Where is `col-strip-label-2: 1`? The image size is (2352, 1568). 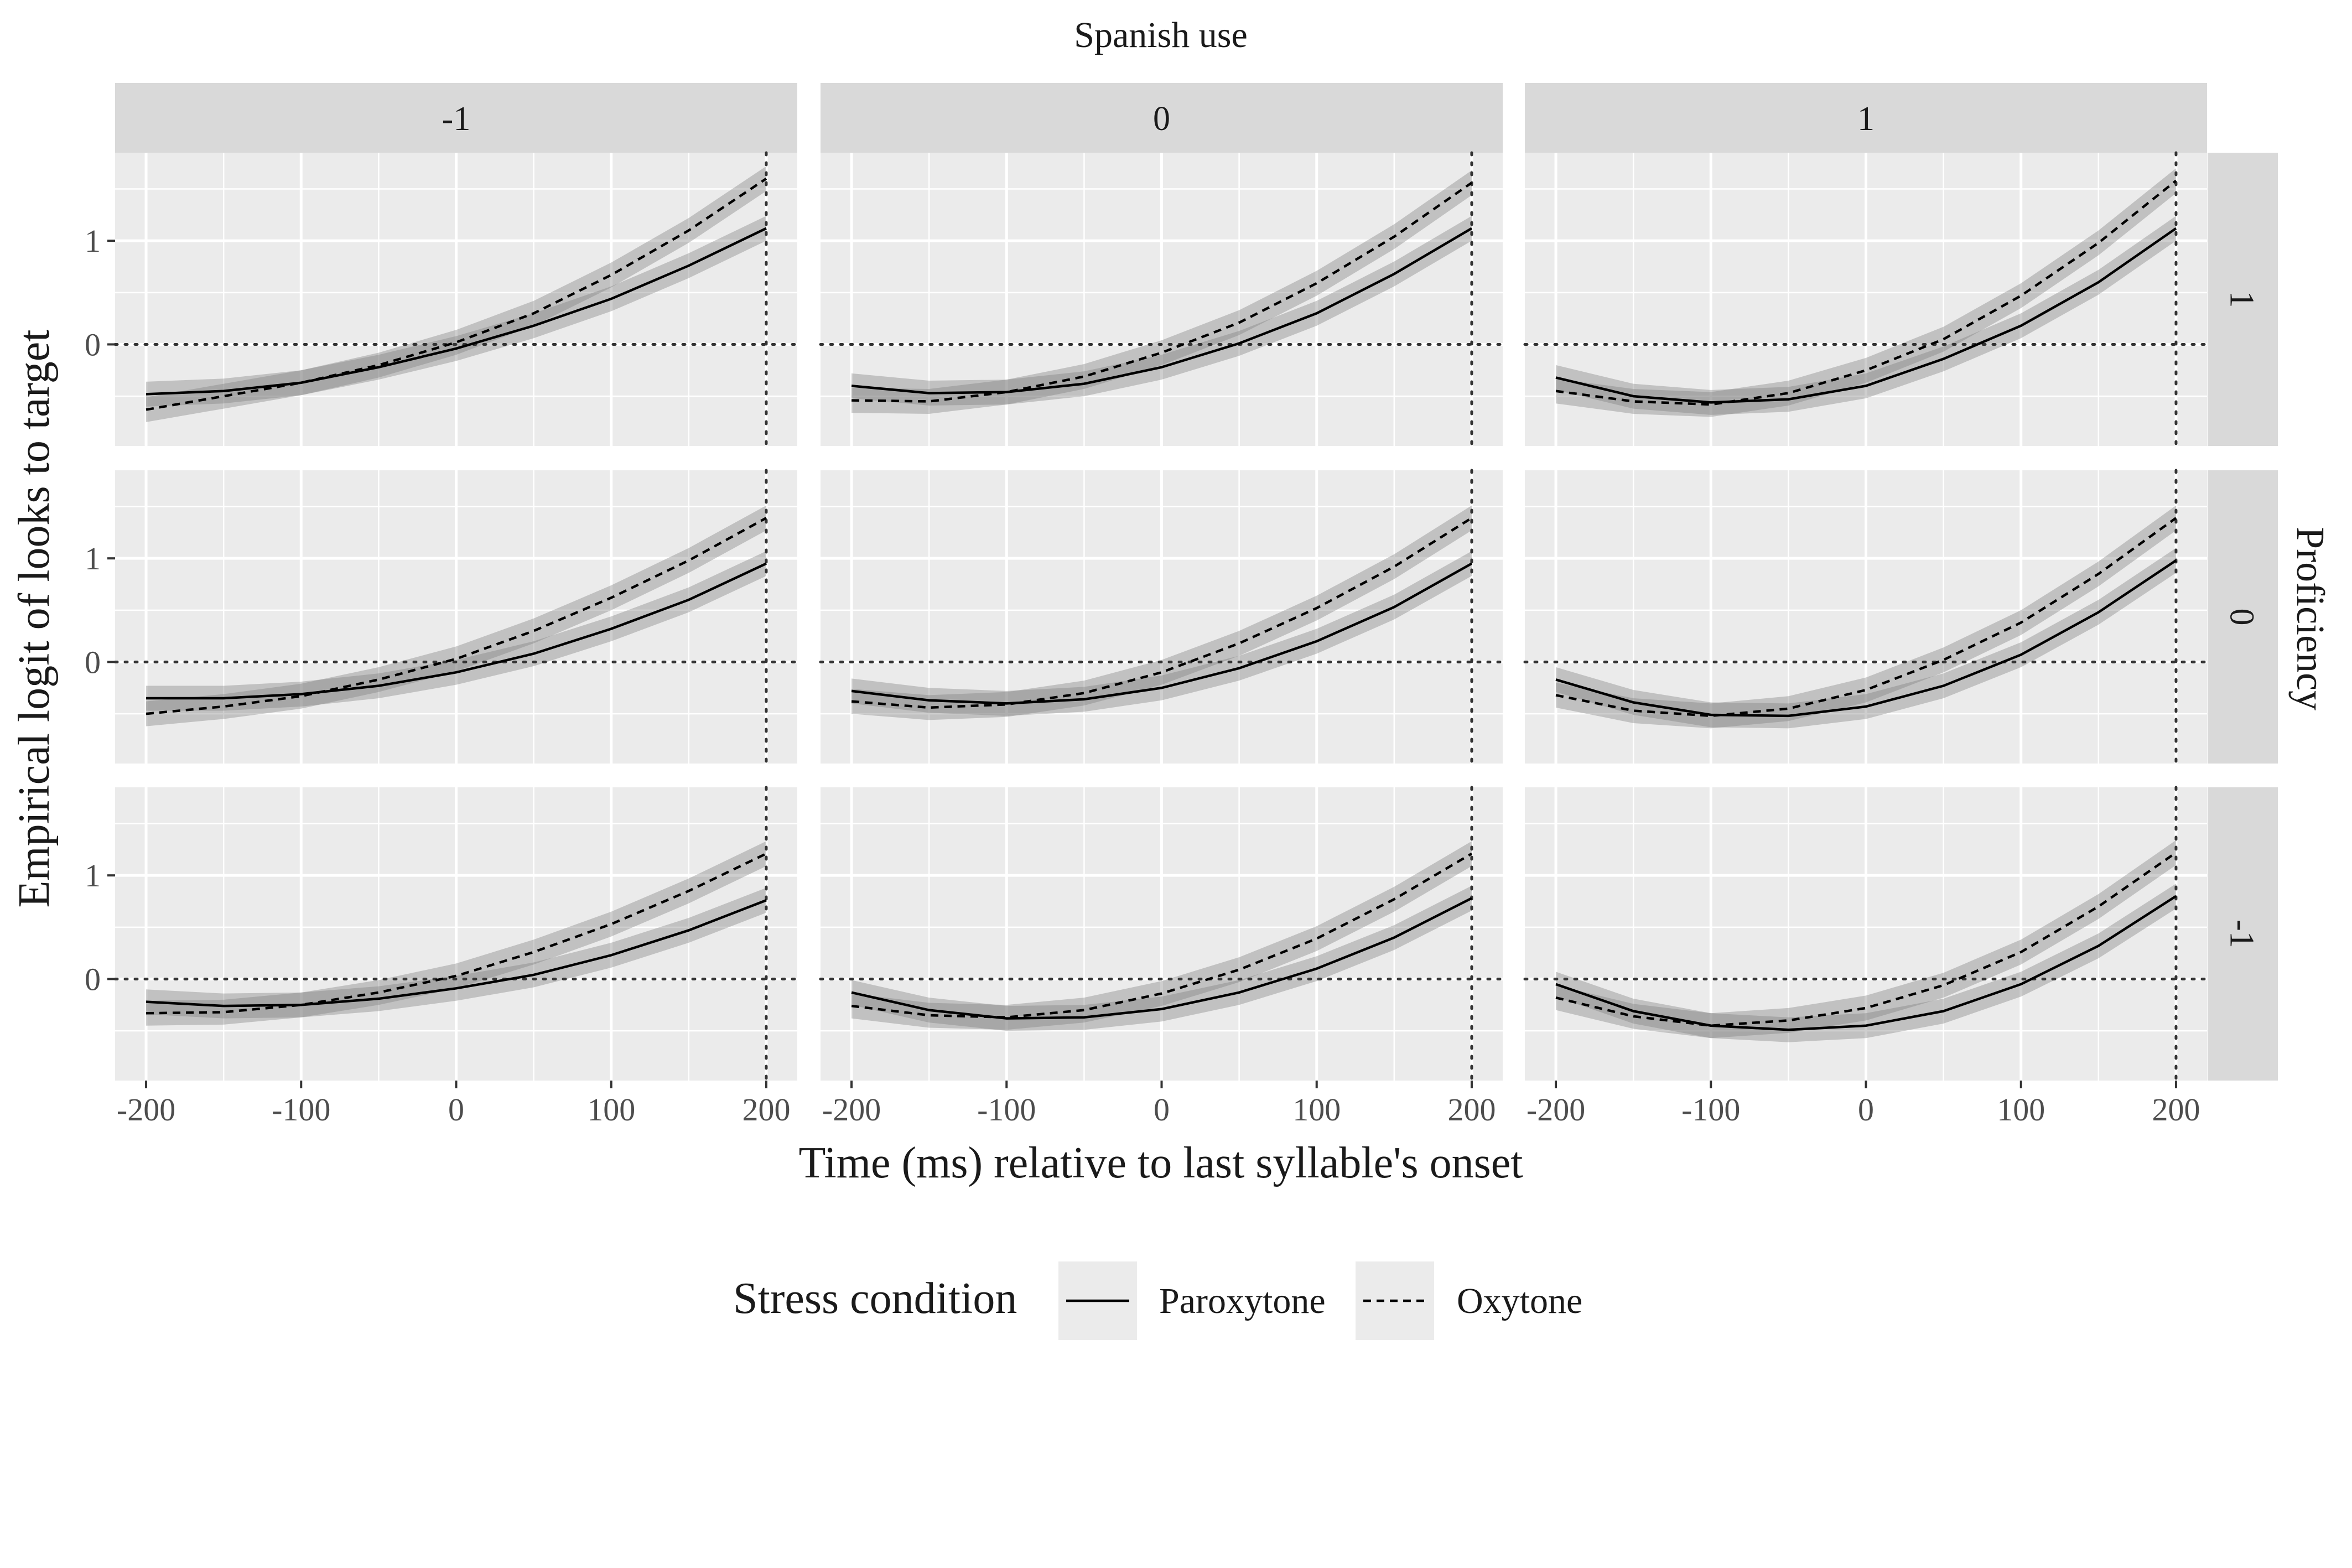
col-strip-label-2: 1 is located at coordinates (1866, 119).